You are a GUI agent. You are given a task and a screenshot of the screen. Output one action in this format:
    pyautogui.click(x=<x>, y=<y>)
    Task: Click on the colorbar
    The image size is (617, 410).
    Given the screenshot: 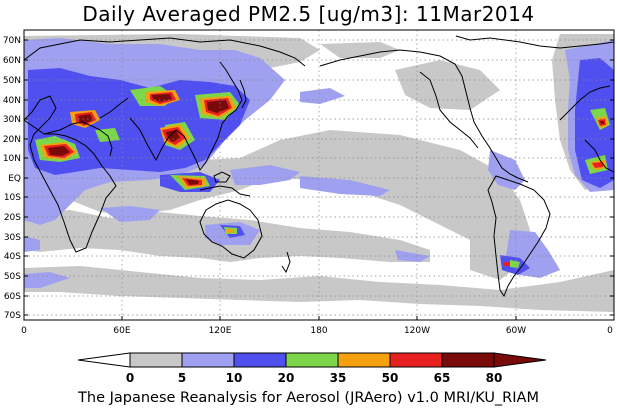 What is the action you would take?
    pyautogui.click(x=312, y=360)
    